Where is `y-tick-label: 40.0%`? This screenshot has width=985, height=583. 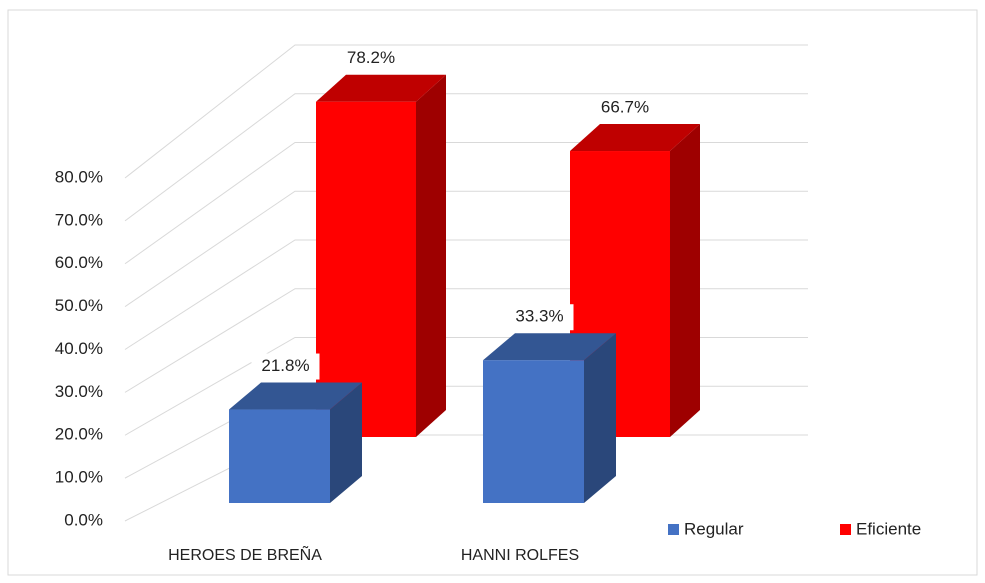
y-tick-label: 40.0% is located at coordinates (79, 348).